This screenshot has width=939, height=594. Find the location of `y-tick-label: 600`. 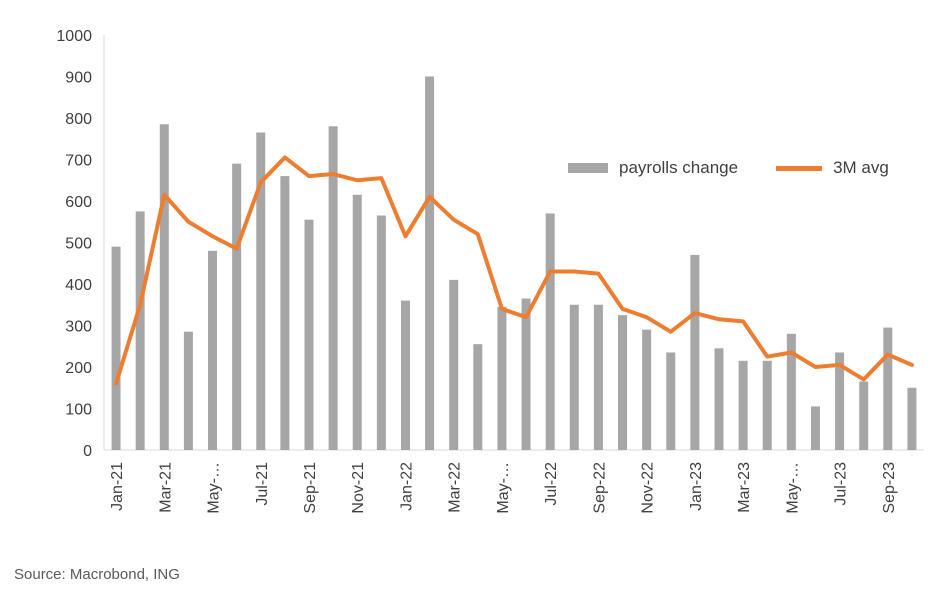

y-tick-label: 600 is located at coordinates (78, 202).